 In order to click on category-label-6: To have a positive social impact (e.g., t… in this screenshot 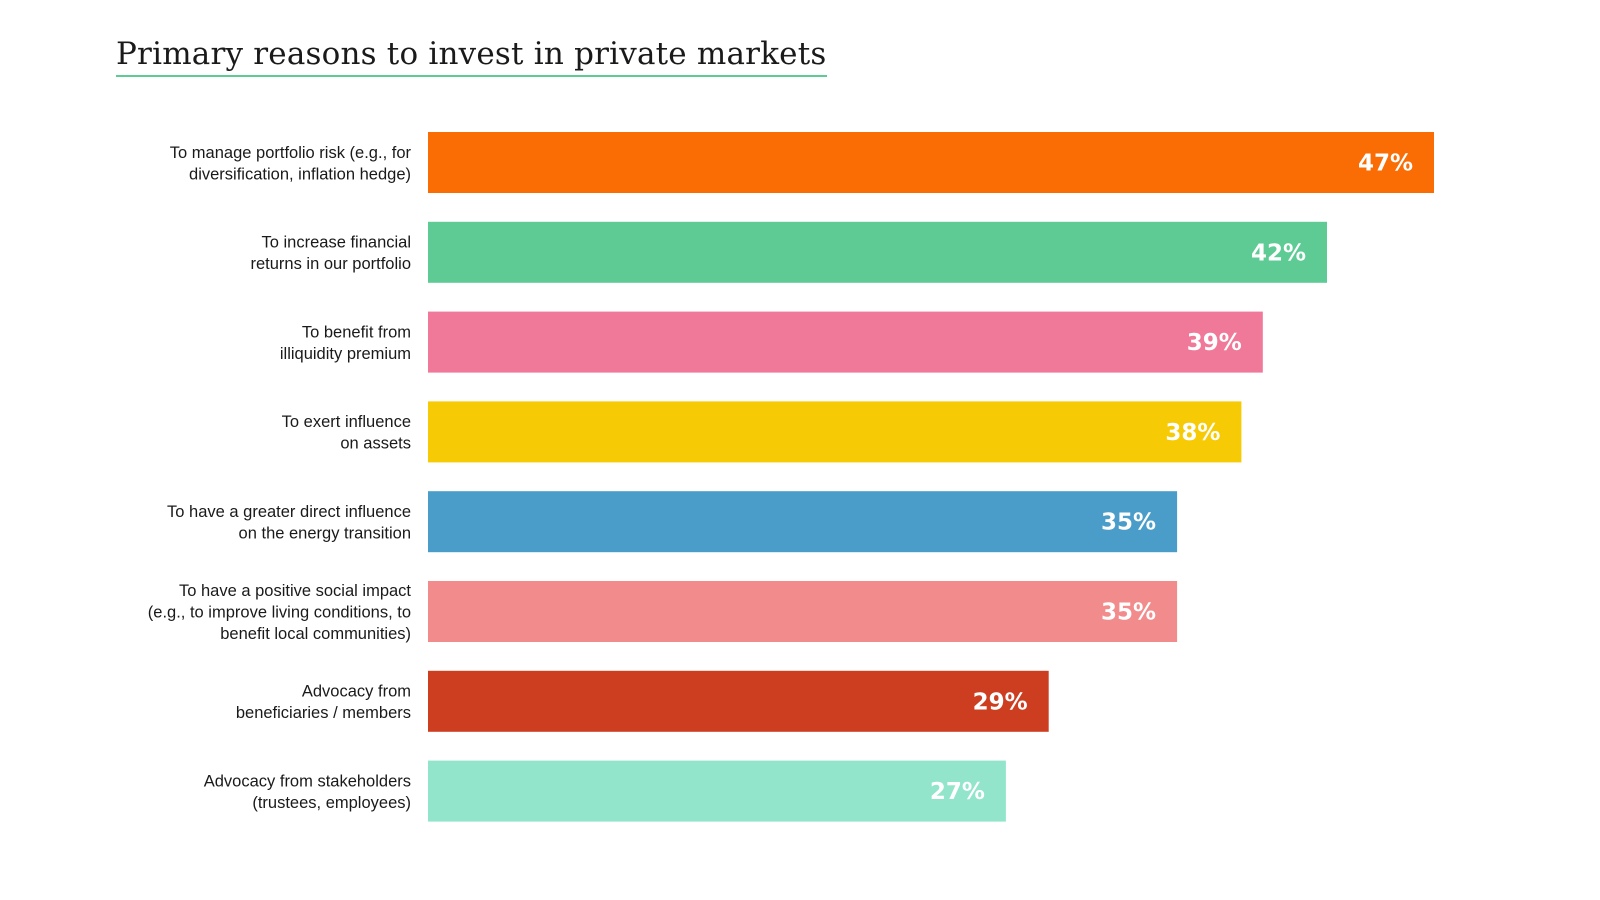, I will do `click(280, 612)`.